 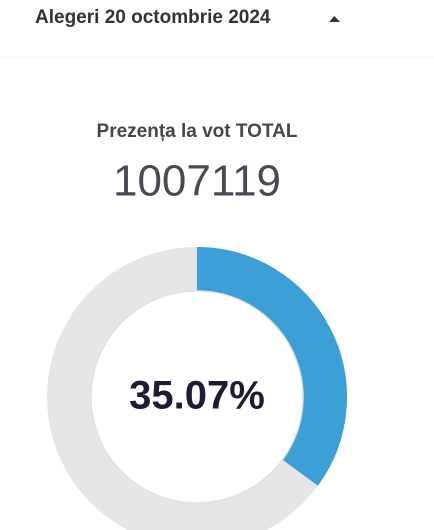 What do you see at coordinates (334, 19) in the screenshot?
I see `caret-icon` at bounding box center [334, 19].